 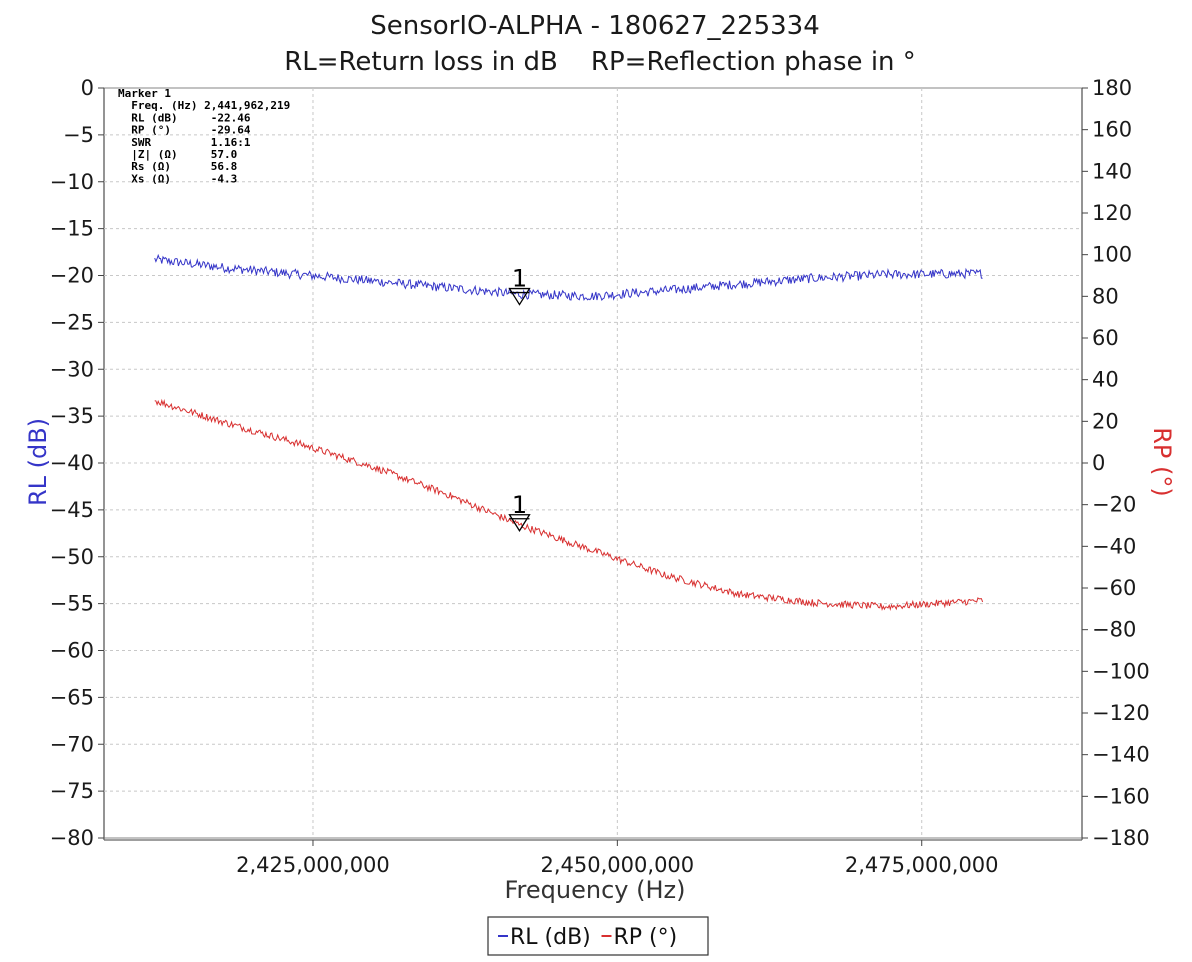 I want to click on x-tick-label: 2,450,000,000, so click(x=618, y=865).